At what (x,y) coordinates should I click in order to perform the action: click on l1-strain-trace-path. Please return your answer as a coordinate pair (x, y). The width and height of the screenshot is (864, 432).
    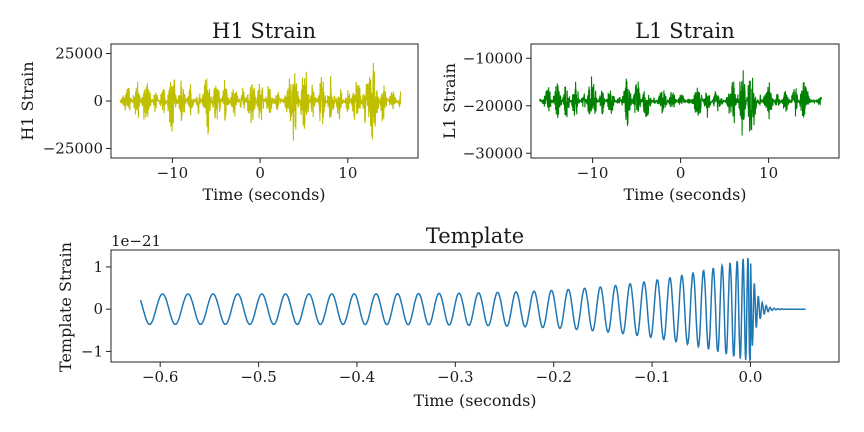
    Looking at the image, I should click on (680, 103).